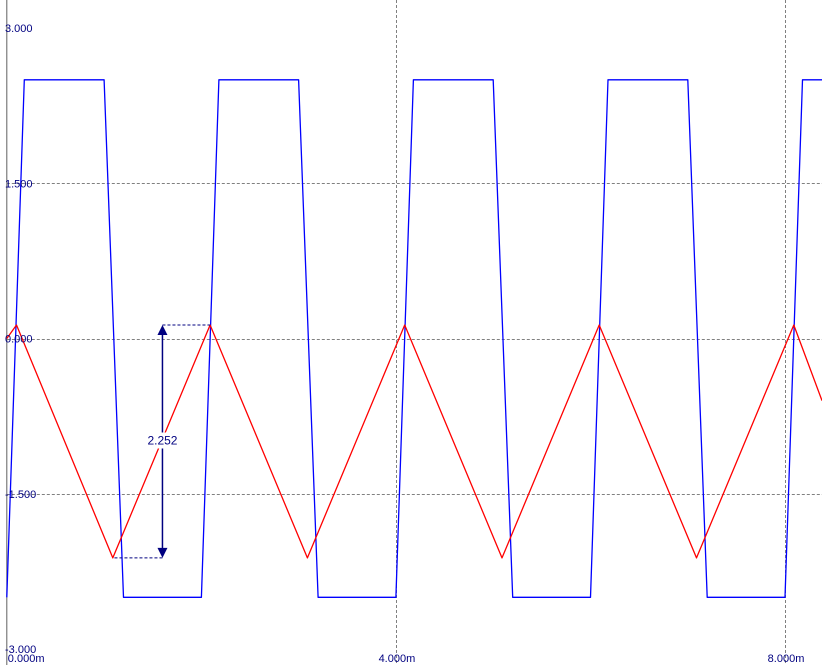 The width and height of the screenshot is (822, 665). I want to click on y-tick-label: -3.000, so click(20, 650).